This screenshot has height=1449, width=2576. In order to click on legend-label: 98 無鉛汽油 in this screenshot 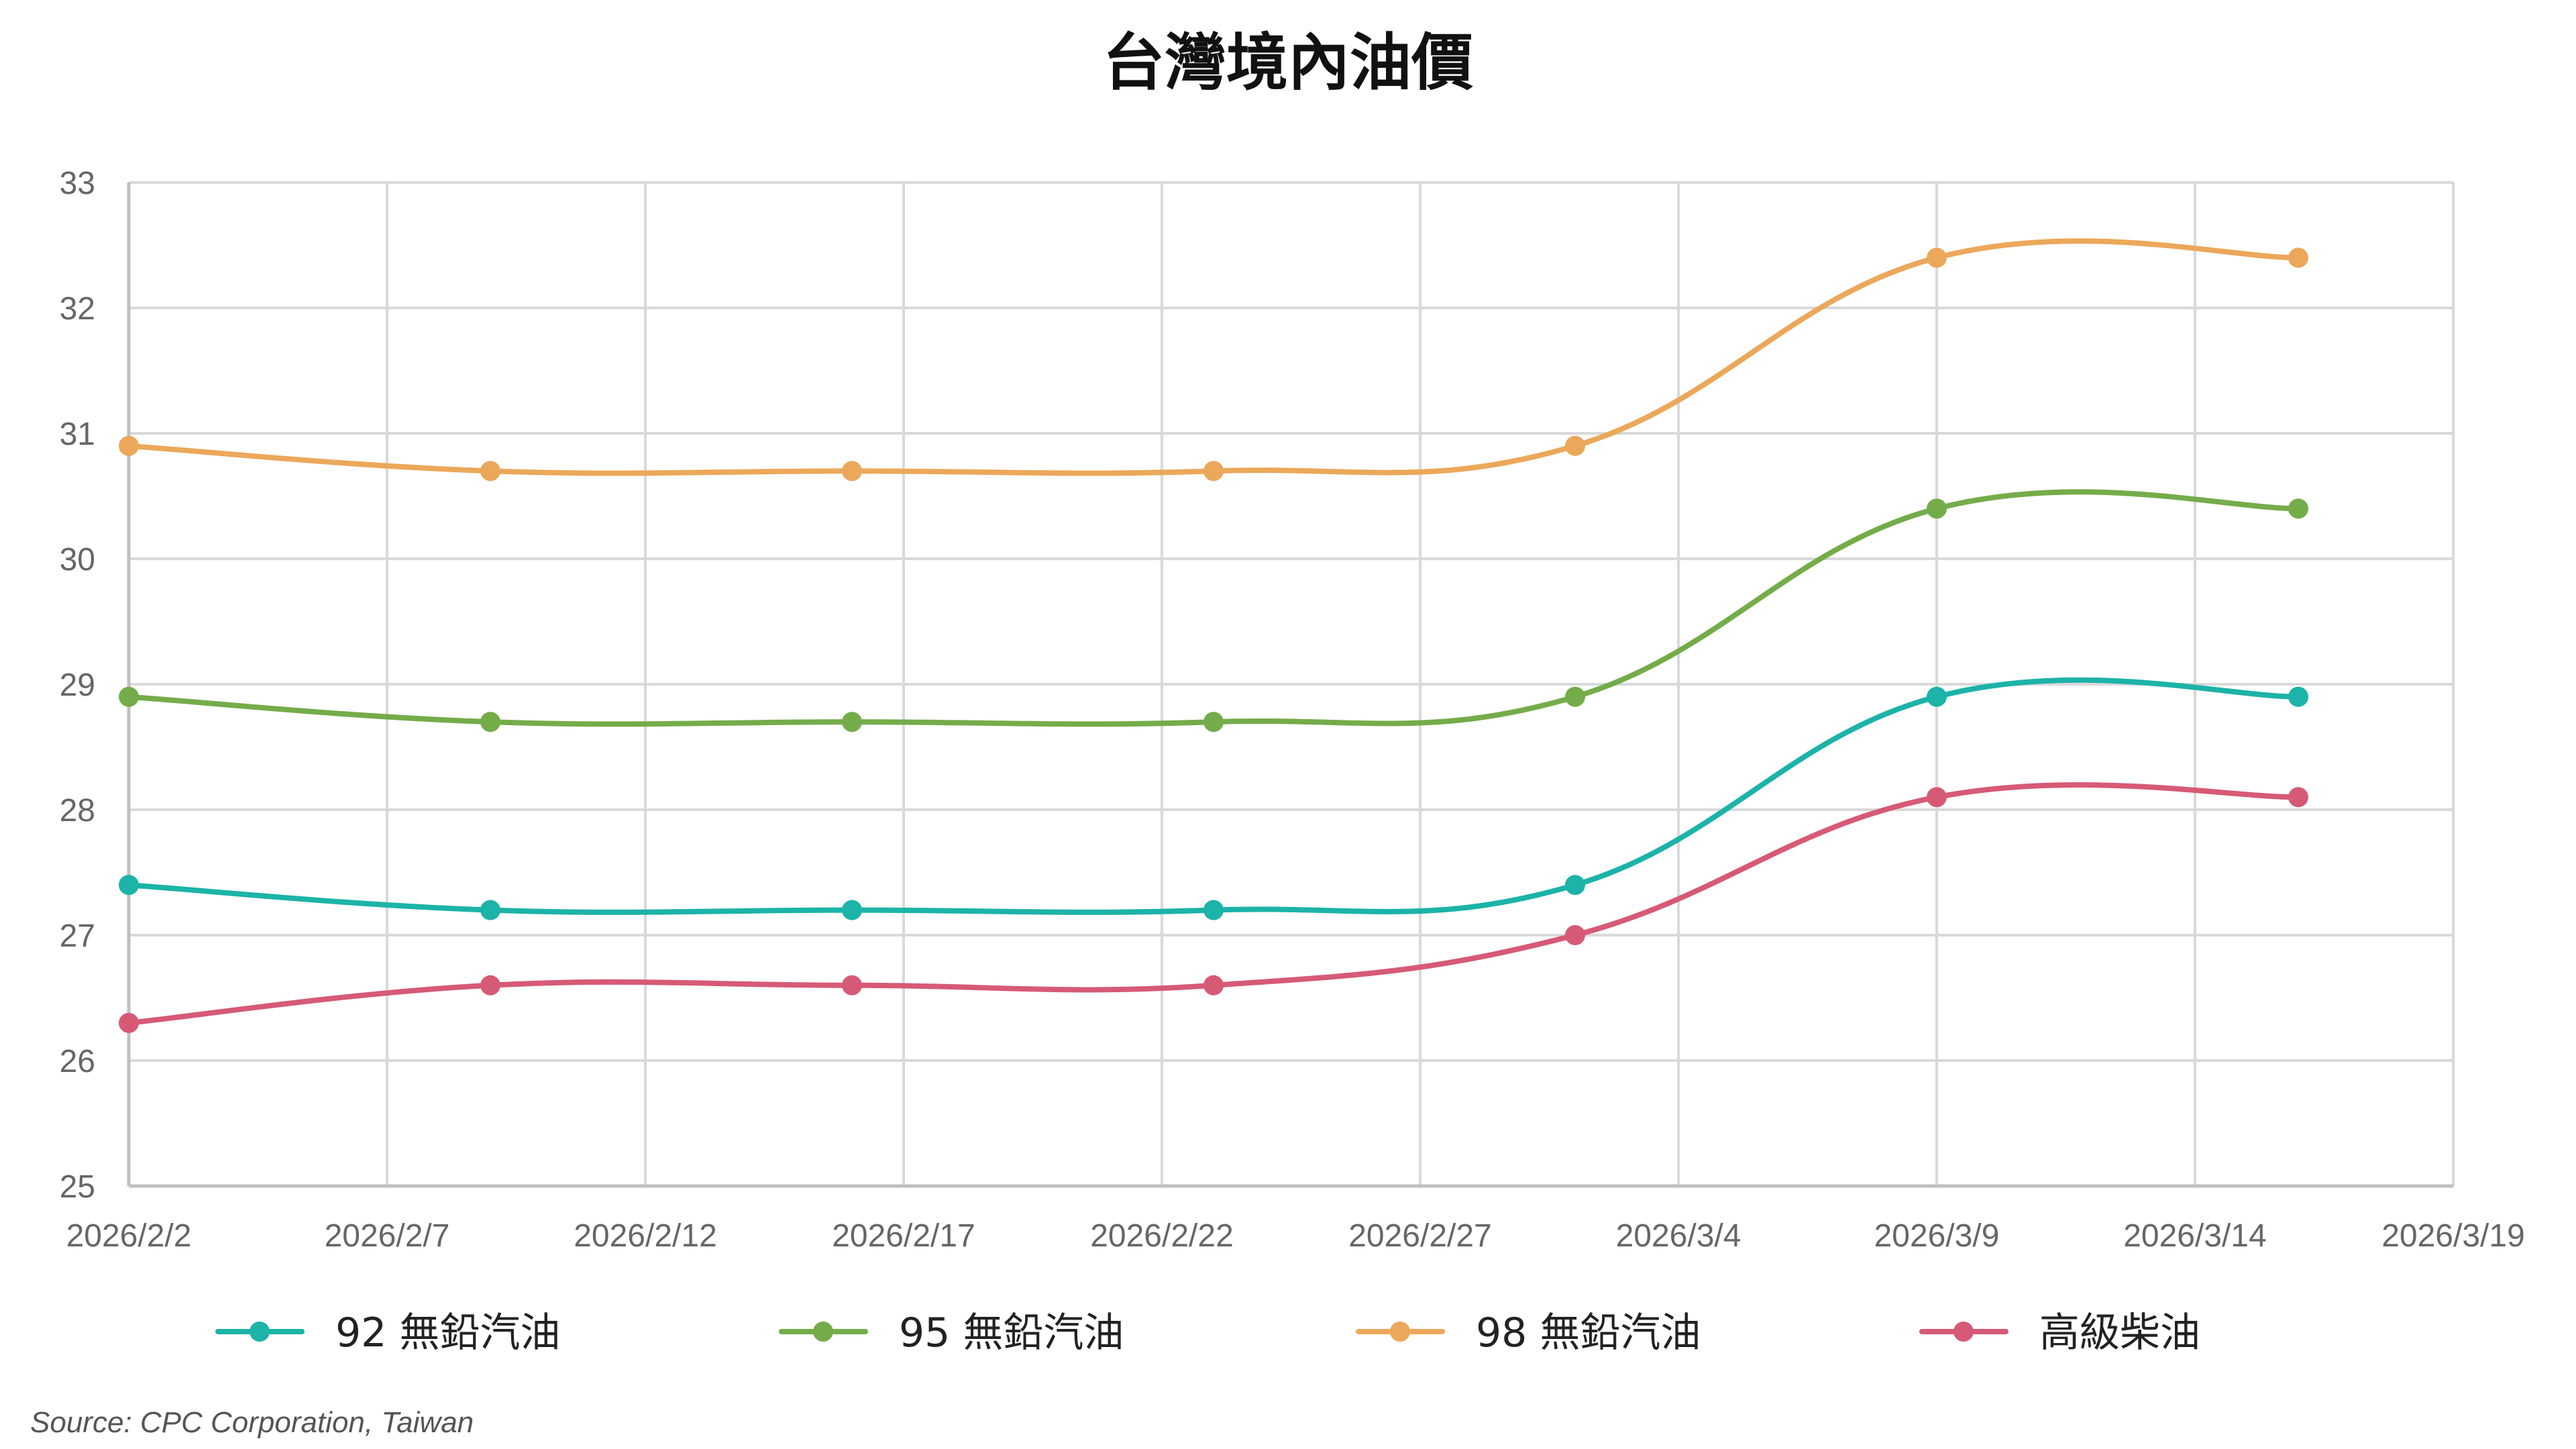, I will do `click(1588, 1332)`.